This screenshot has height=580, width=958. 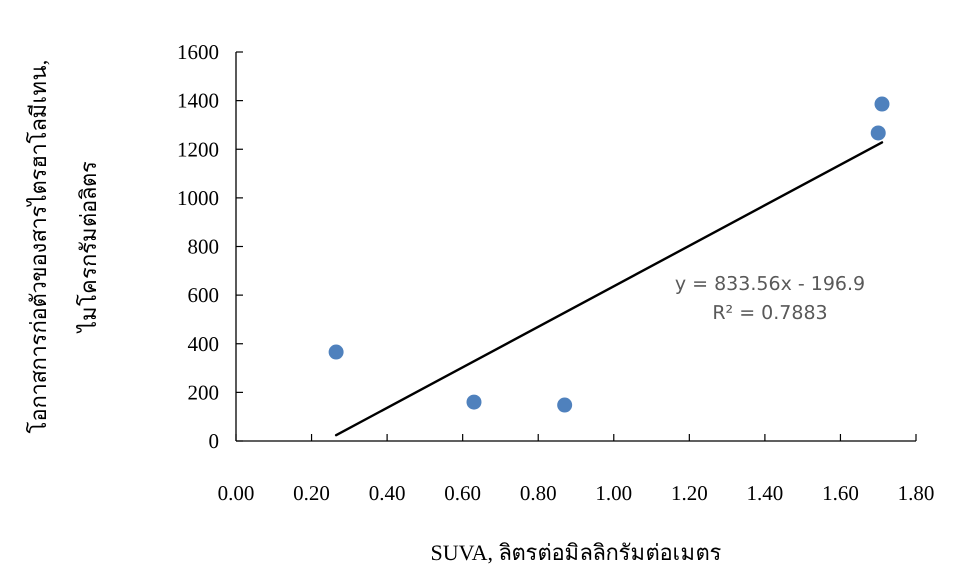 What do you see at coordinates (236, 493) in the screenshot?
I see `x-tick-label: 0.00` at bounding box center [236, 493].